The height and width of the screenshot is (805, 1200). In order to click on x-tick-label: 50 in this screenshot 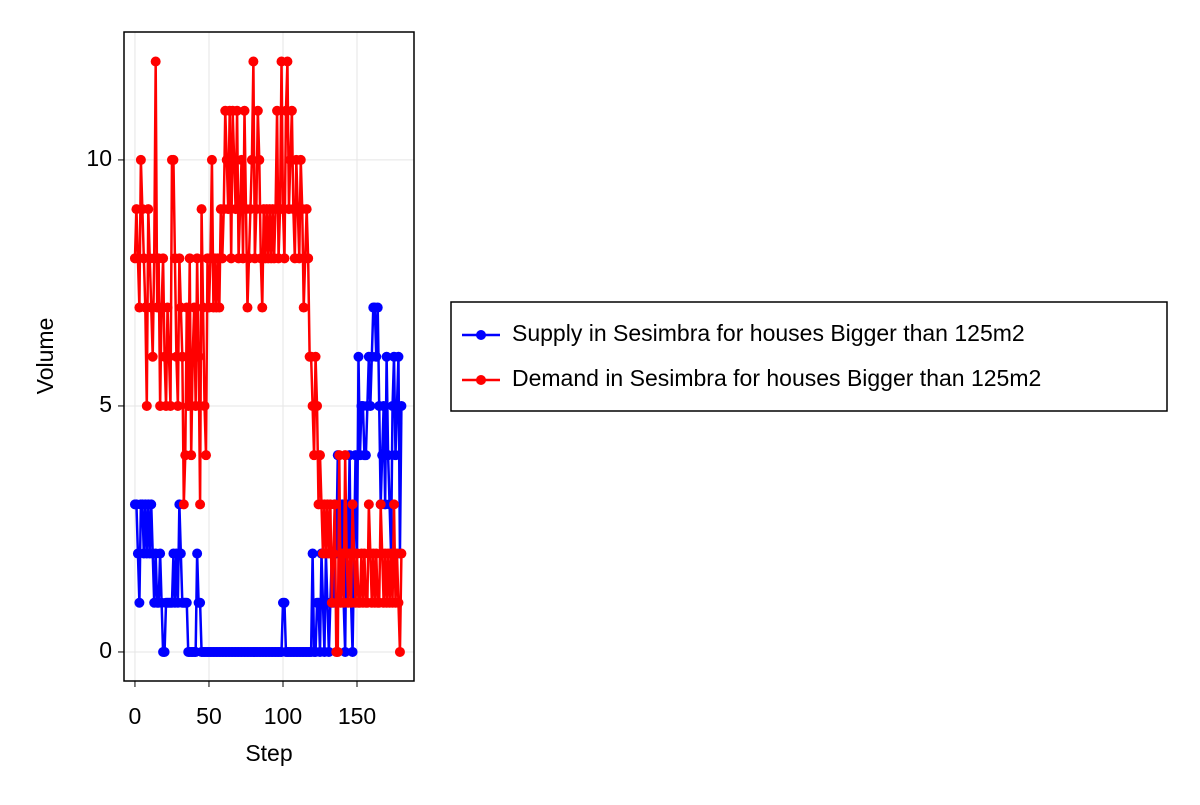, I will do `click(209, 716)`.